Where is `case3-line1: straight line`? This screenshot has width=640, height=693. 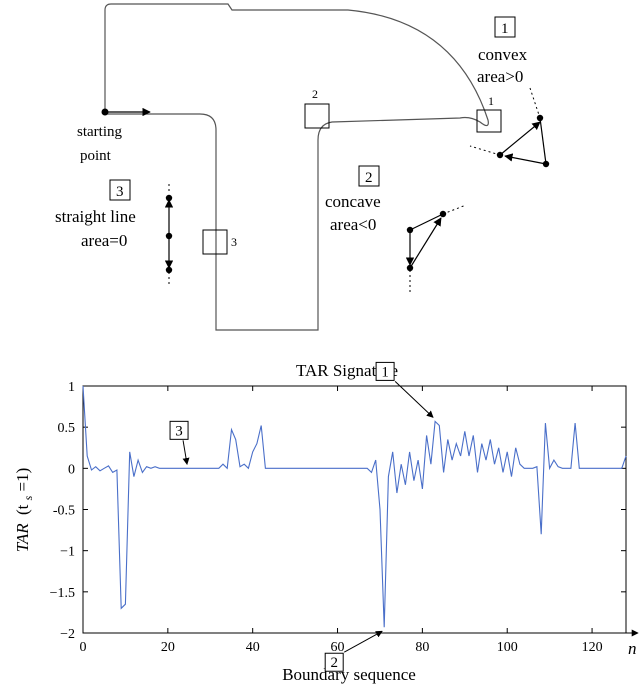
case3-line1: straight line is located at coordinates (95, 216).